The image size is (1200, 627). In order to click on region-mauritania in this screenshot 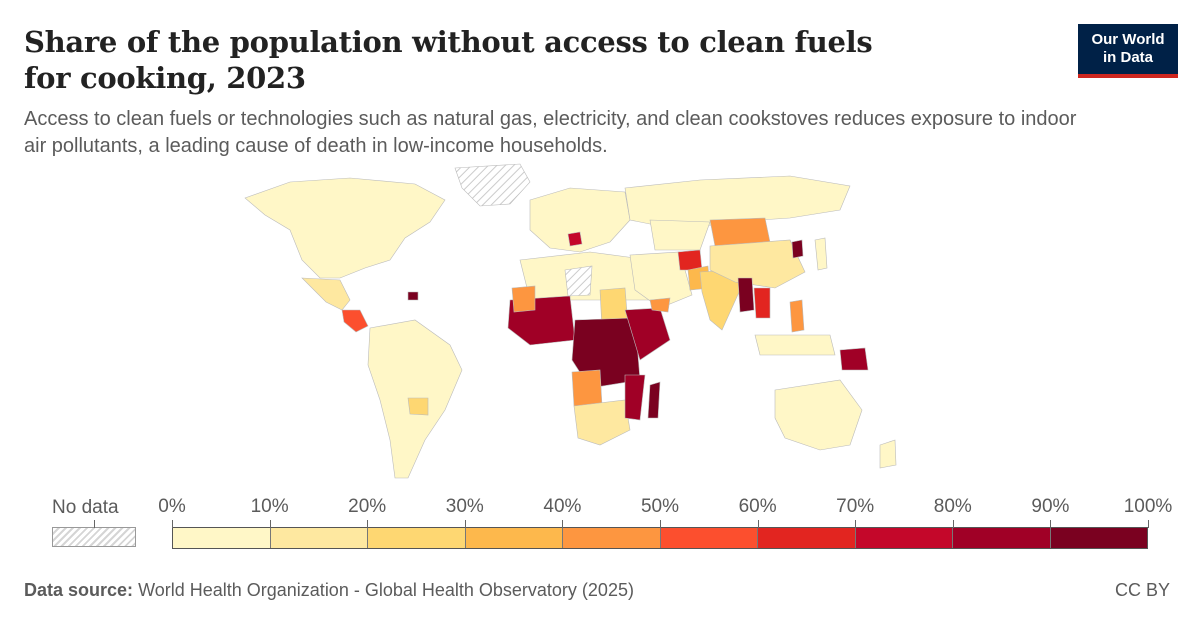, I will do `click(523, 299)`.